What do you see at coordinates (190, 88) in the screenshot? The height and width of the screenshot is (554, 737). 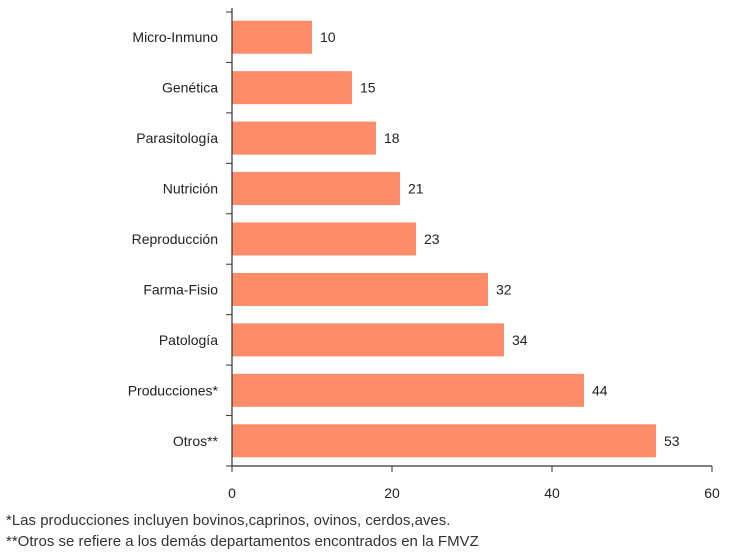 I see `category-label-genetica: Genética` at bounding box center [190, 88].